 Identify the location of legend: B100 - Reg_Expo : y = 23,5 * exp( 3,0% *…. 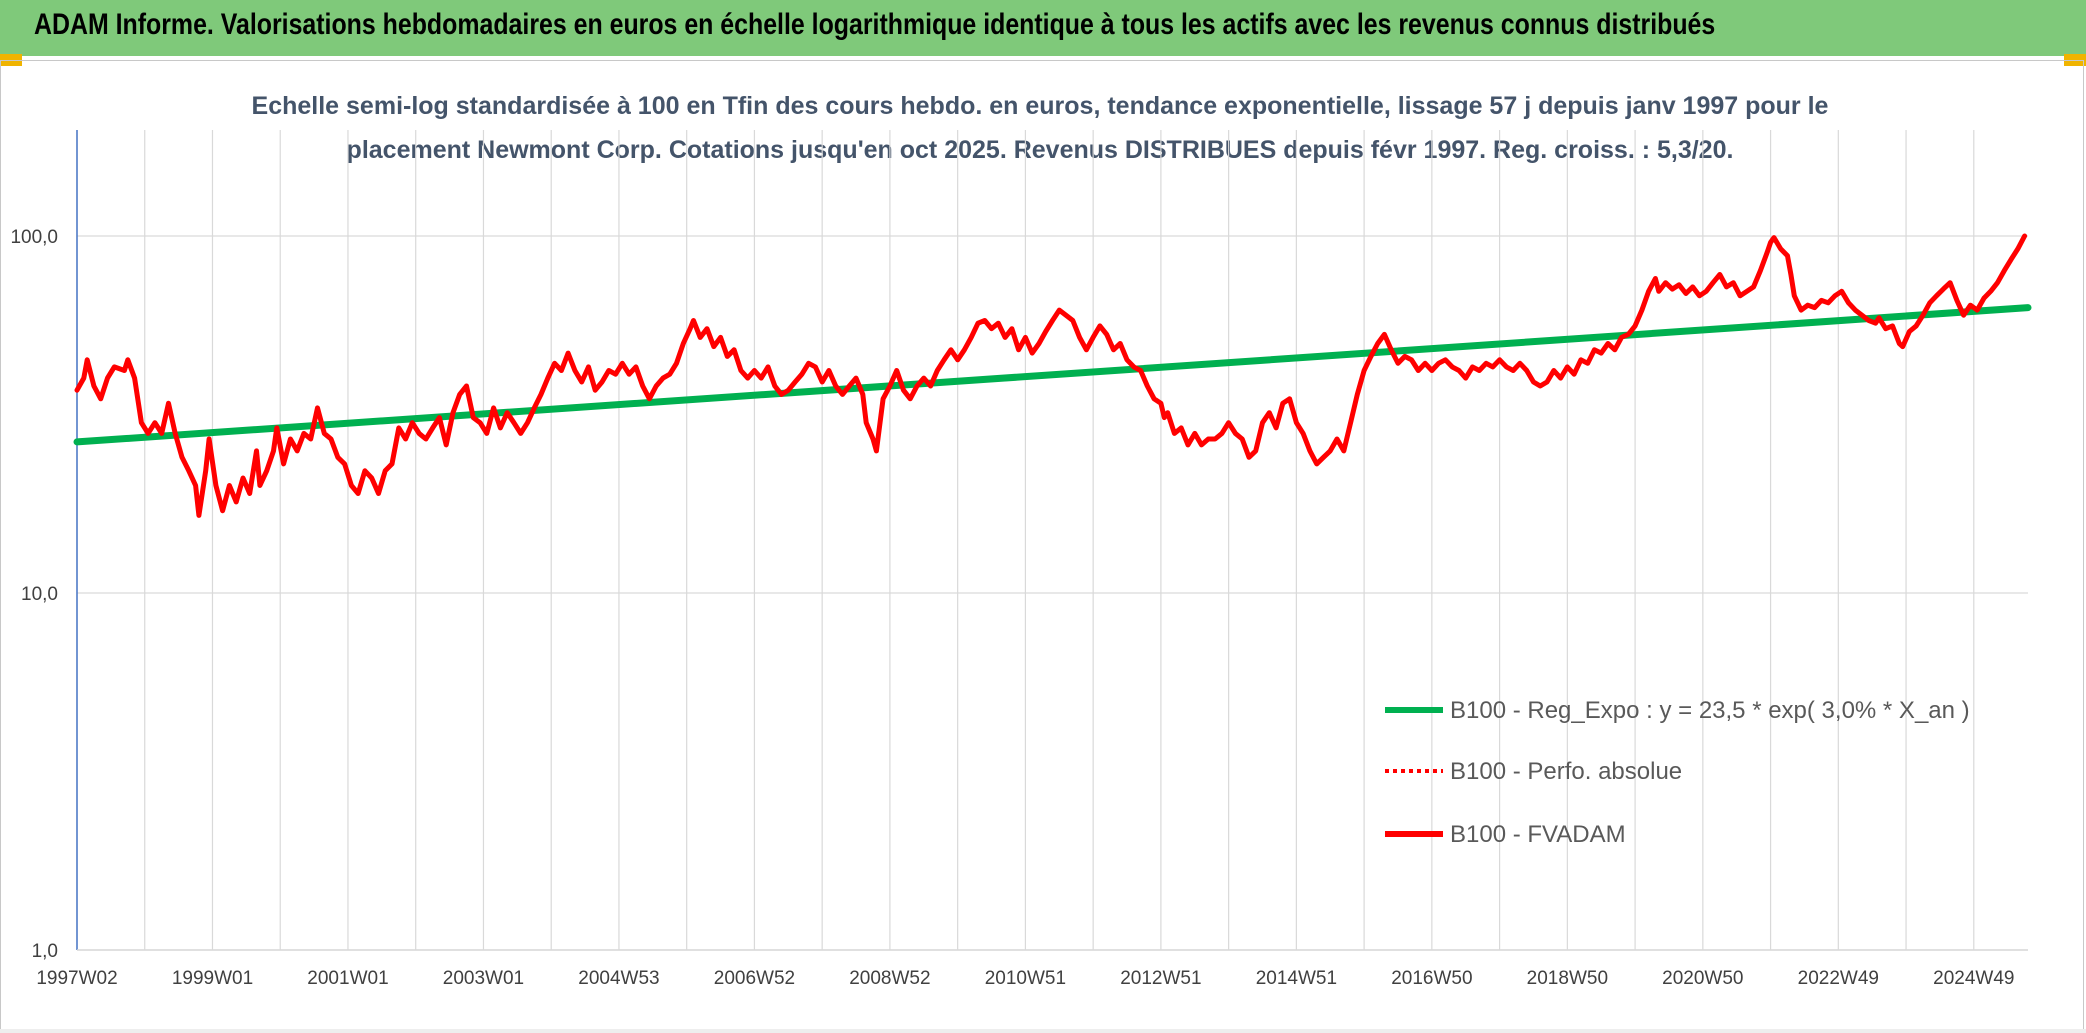
(1677, 772).